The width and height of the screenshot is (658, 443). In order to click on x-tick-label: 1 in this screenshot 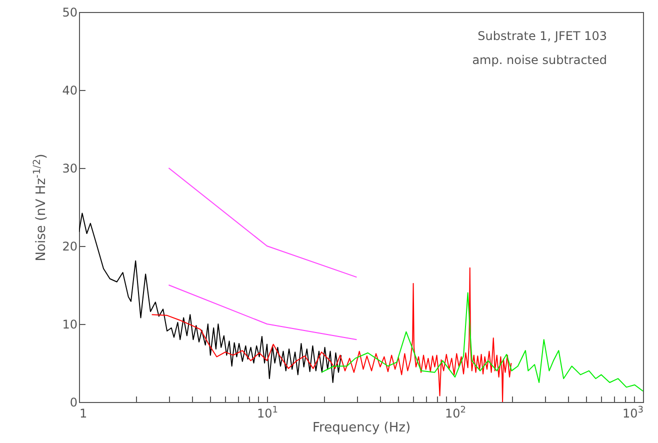, I will do `click(84, 413)`.